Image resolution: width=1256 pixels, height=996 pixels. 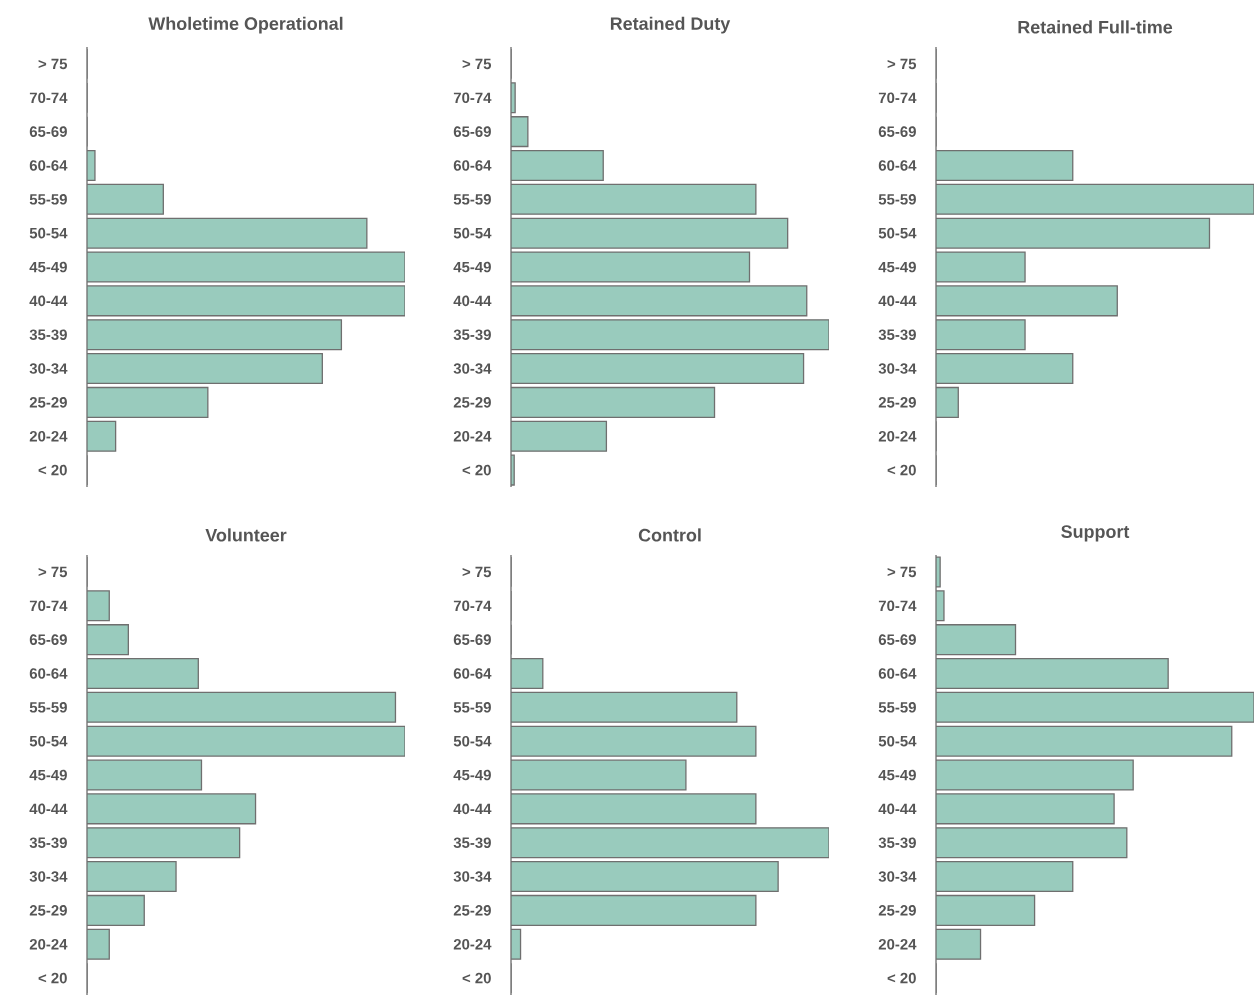 I want to click on chart-title: Retained Duty, so click(x=670, y=25).